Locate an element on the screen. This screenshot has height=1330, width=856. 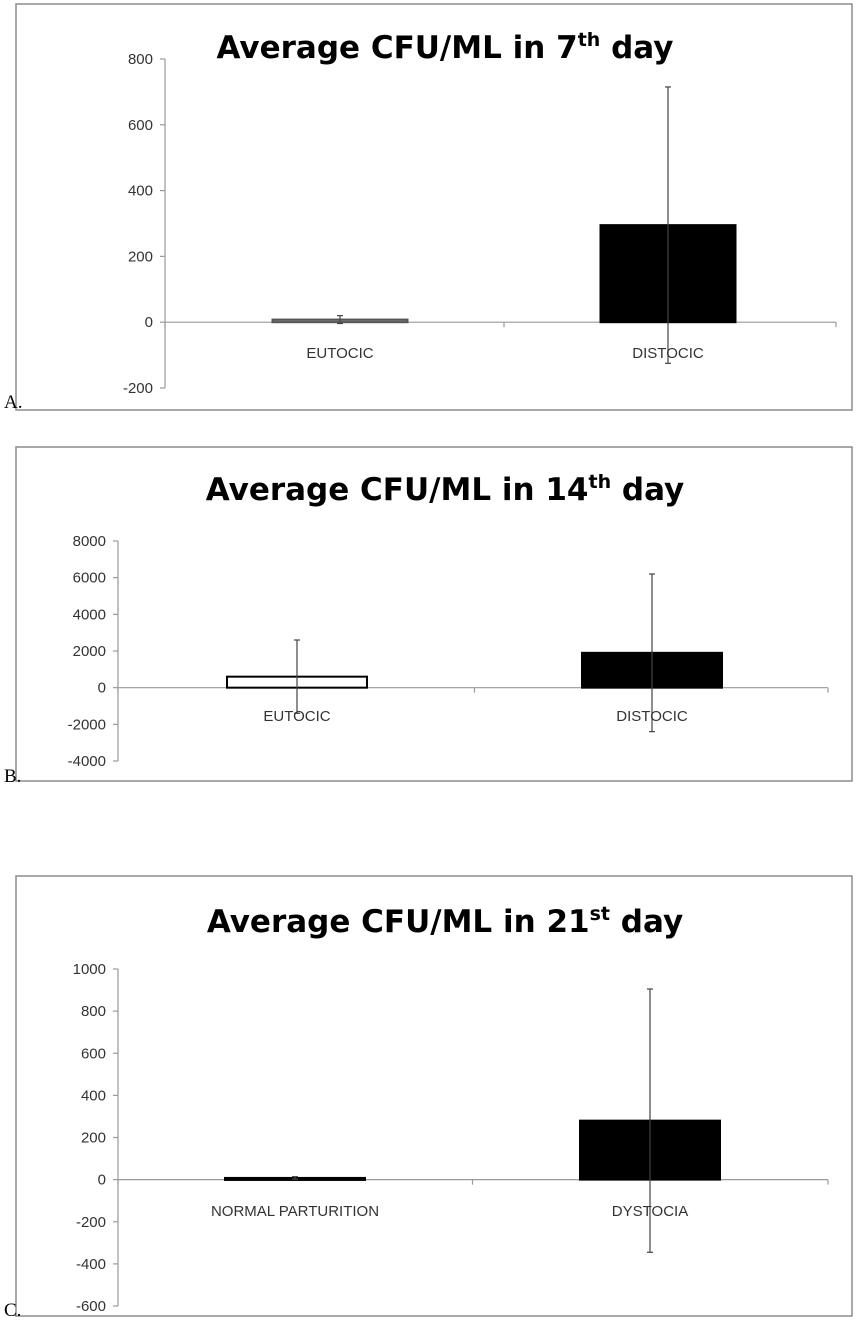
y-tick-label-a: 400 is located at coordinates (140, 191).